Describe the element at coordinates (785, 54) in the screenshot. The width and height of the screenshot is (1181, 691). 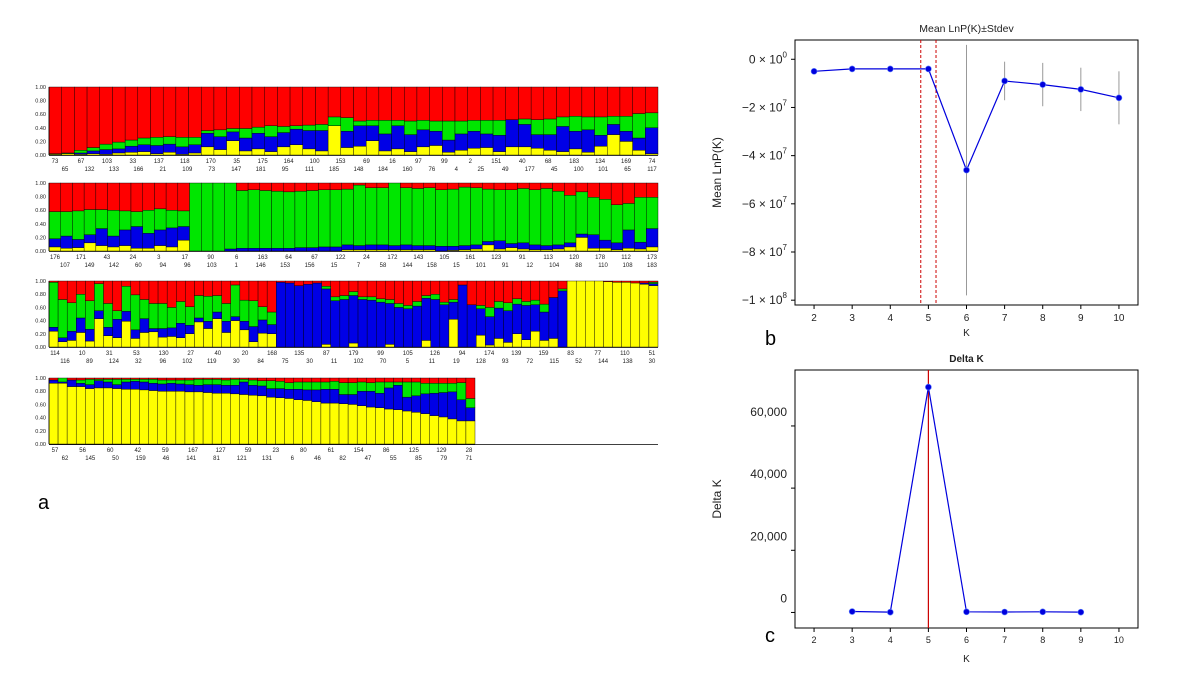
I see `lnp-y-tick-exponent: 0` at that location.